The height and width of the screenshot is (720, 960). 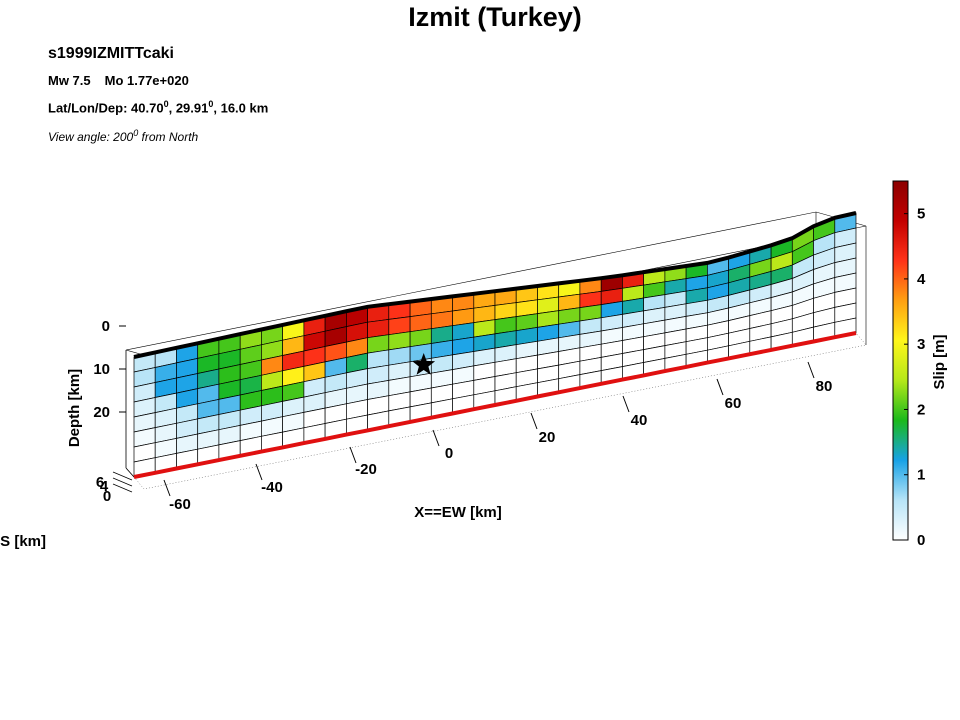 I want to click on magnitude-line: Mw 7.5 Mo 1.77e+020, so click(x=118, y=80).